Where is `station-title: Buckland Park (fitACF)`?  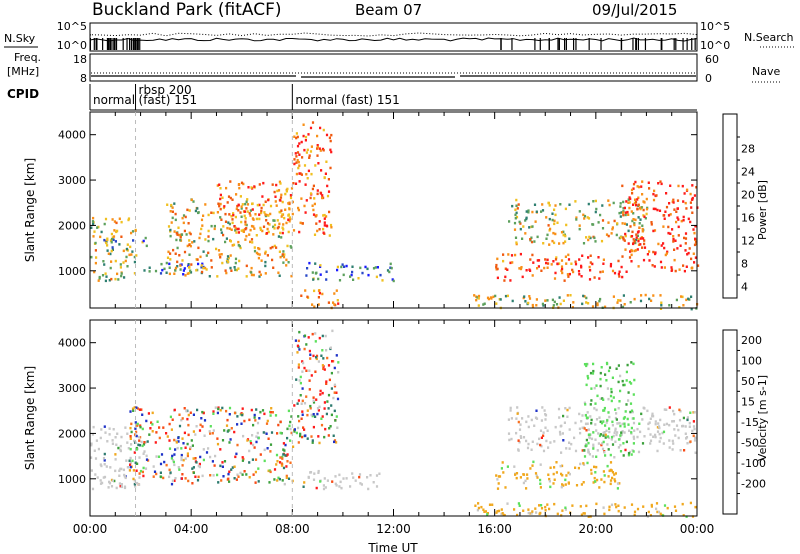 station-title: Buckland Park (fitACF) is located at coordinates (187, 10).